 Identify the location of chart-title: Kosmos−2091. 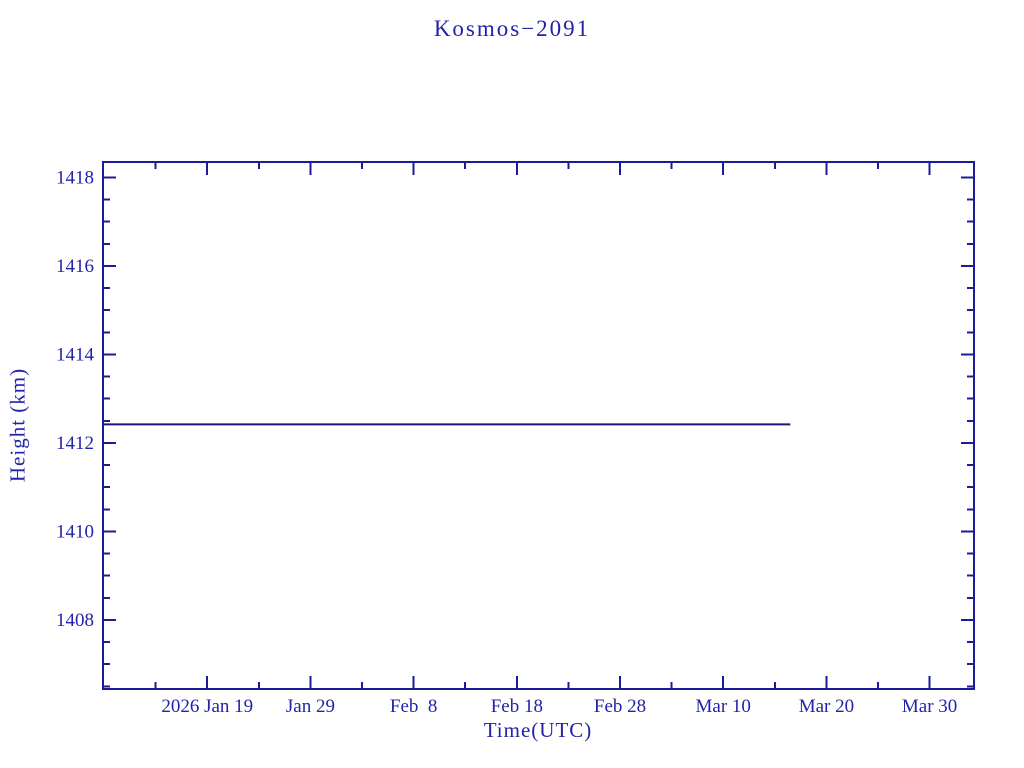
(512, 28).